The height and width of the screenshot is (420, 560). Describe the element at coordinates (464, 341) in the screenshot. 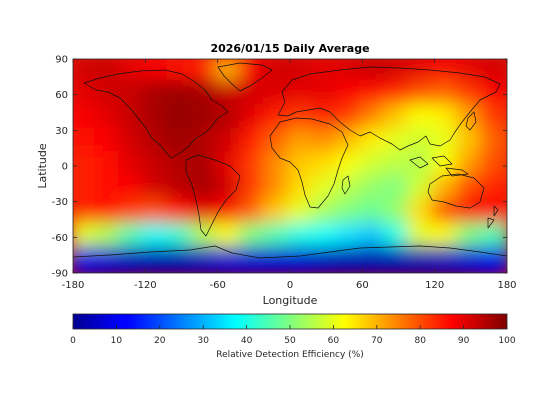

I see `colorbar-tick-label: 90` at that location.